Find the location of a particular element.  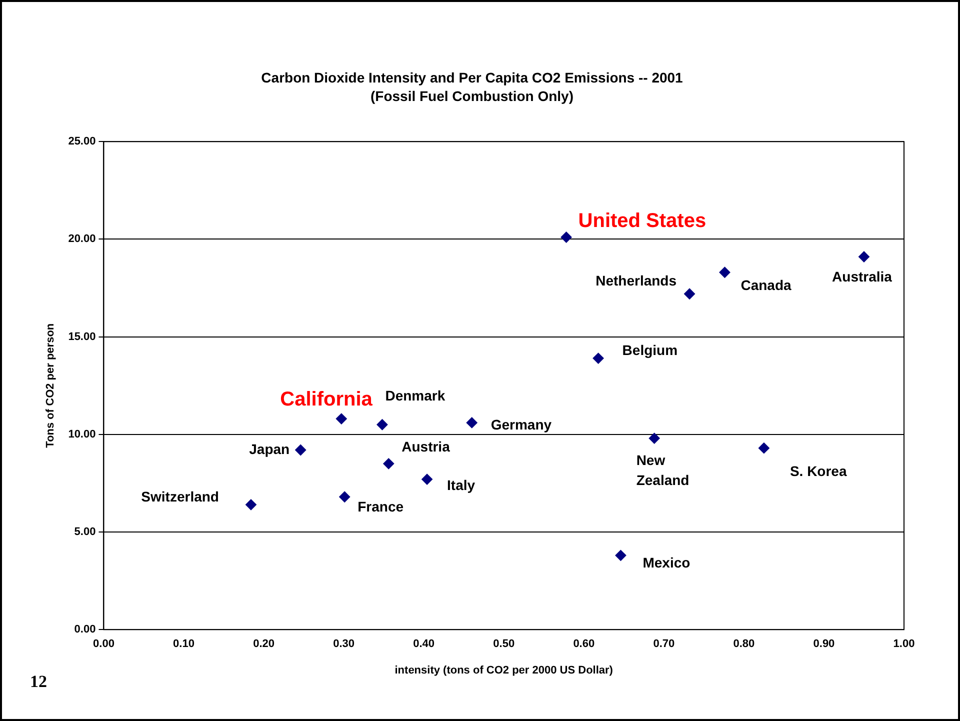

series-label: Netherlands is located at coordinates (636, 280).